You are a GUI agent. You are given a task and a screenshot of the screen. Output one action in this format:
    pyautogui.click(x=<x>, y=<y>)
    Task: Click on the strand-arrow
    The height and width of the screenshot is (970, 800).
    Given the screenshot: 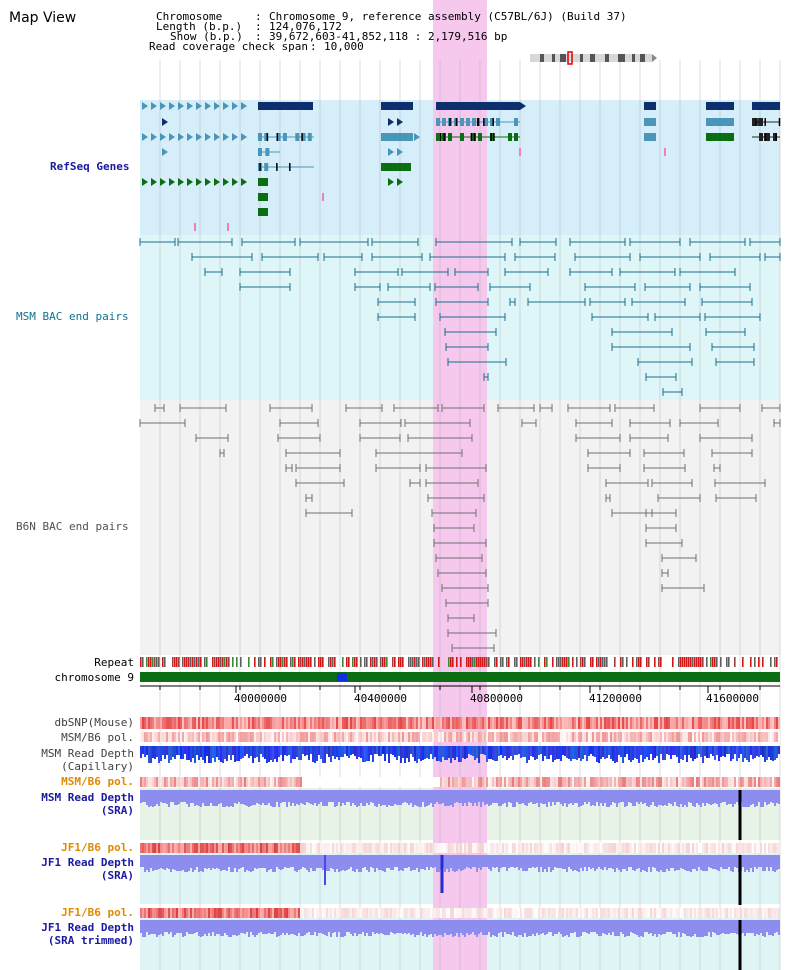 What is the action you would take?
    pyautogui.click(x=208, y=106)
    